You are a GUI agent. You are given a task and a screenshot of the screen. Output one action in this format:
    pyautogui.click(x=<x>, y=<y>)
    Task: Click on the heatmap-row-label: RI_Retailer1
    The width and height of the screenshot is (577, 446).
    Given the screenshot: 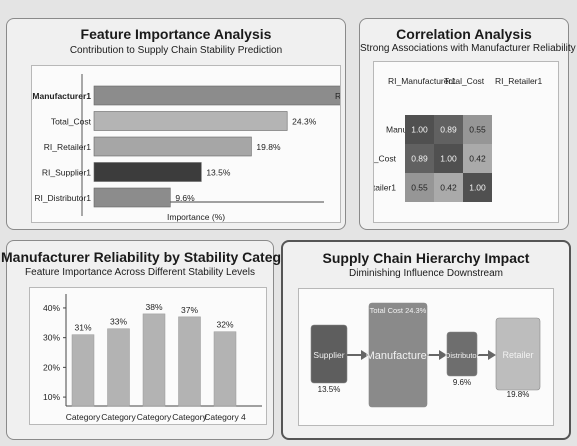 What is the action you would take?
    pyautogui.click(x=385, y=188)
    